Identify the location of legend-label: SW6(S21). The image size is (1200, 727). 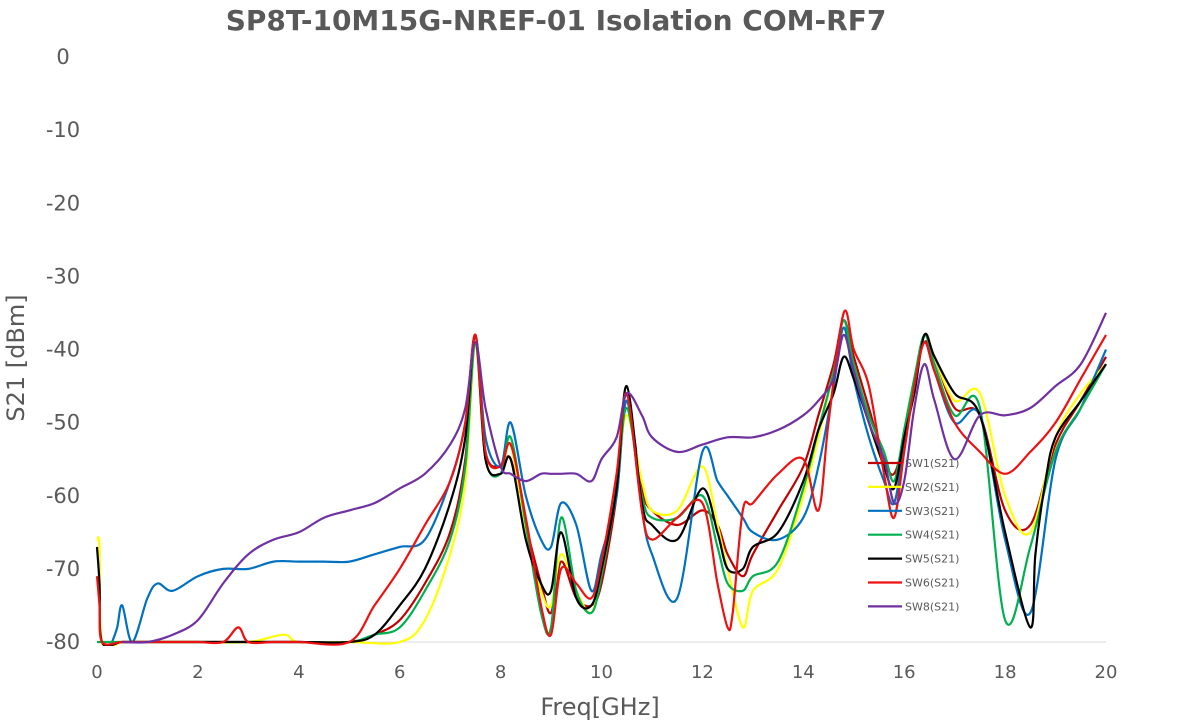
(932, 583).